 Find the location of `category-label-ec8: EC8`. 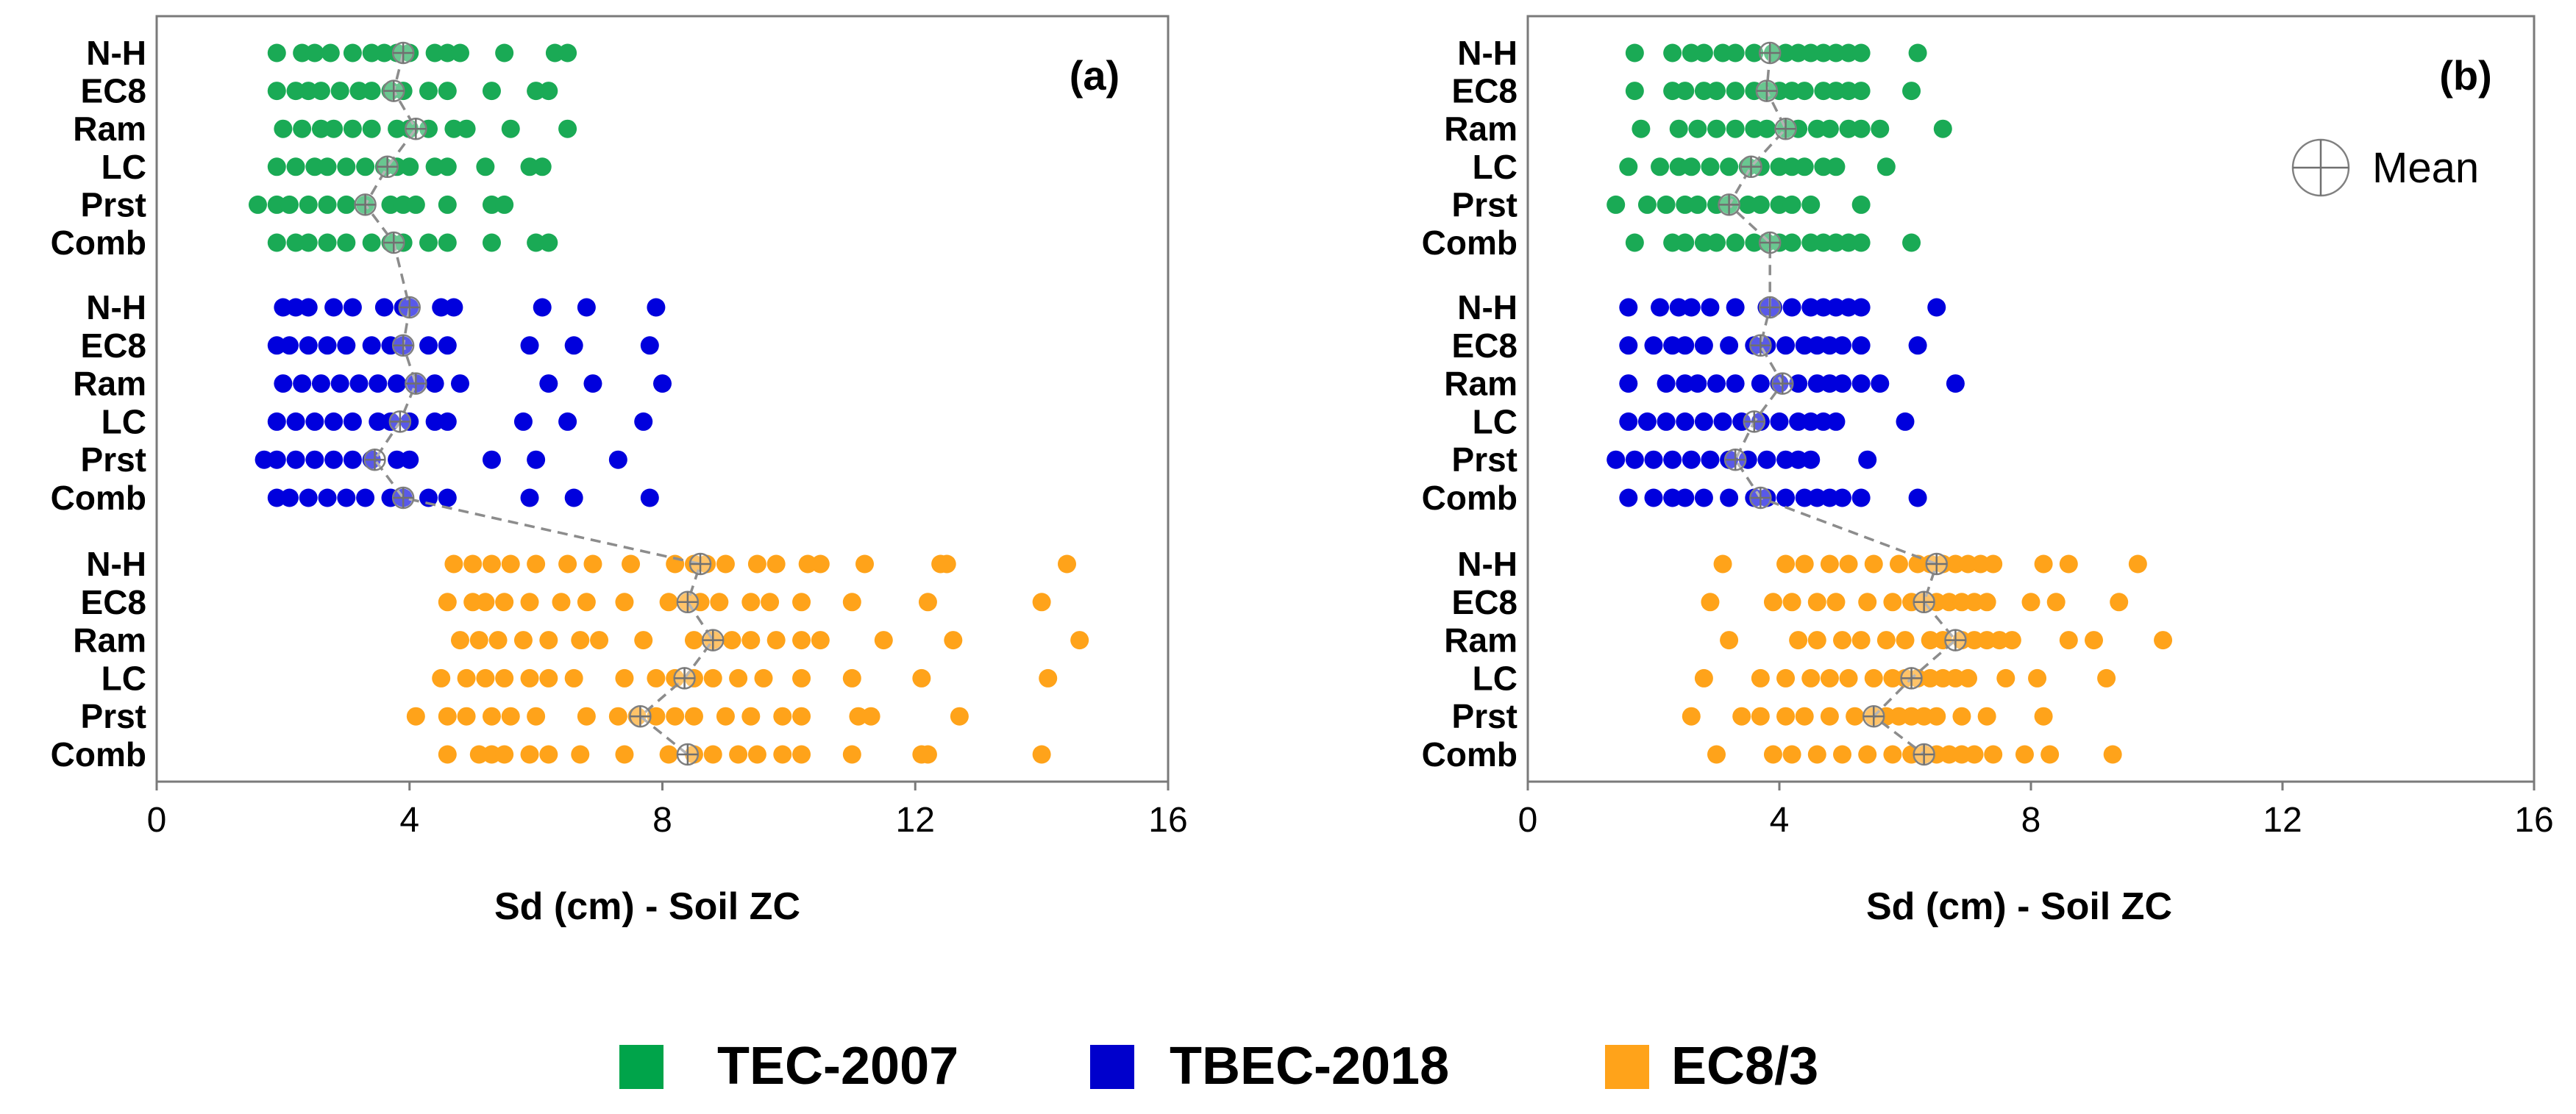

category-label-ec8: EC8 is located at coordinates (113, 602).